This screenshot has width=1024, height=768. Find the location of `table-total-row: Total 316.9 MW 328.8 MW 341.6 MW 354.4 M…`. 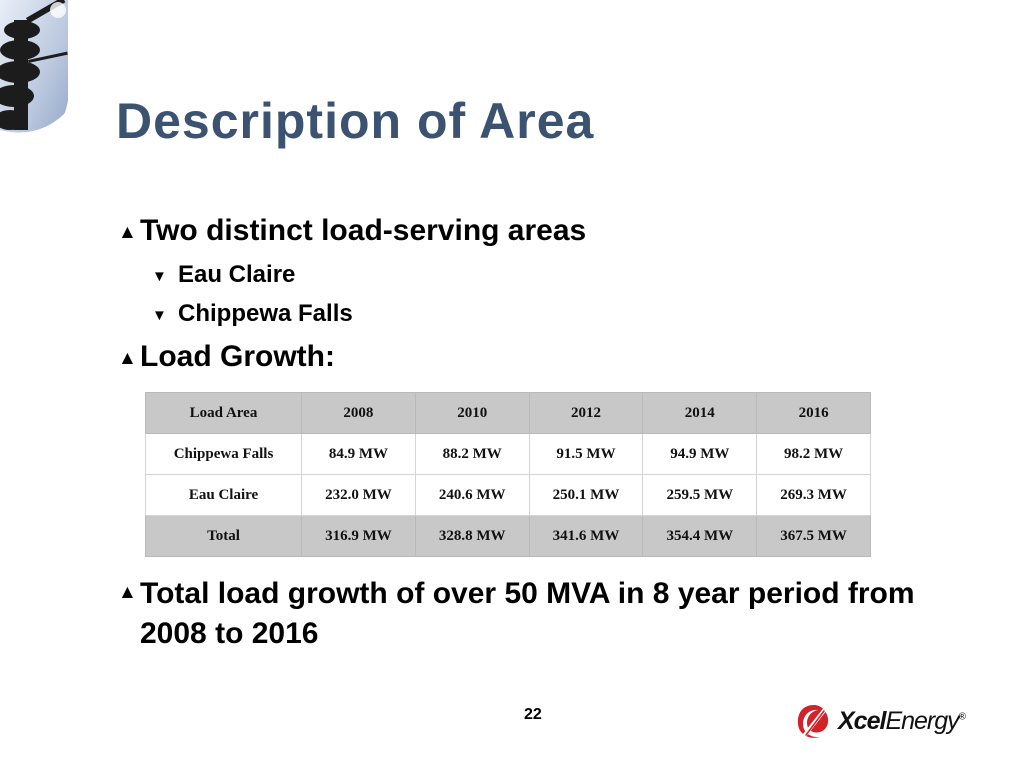

table-total-row: Total 316.9 MW 328.8 MW 341.6 MW 354.4 M… is located at coordinates (508, 536).